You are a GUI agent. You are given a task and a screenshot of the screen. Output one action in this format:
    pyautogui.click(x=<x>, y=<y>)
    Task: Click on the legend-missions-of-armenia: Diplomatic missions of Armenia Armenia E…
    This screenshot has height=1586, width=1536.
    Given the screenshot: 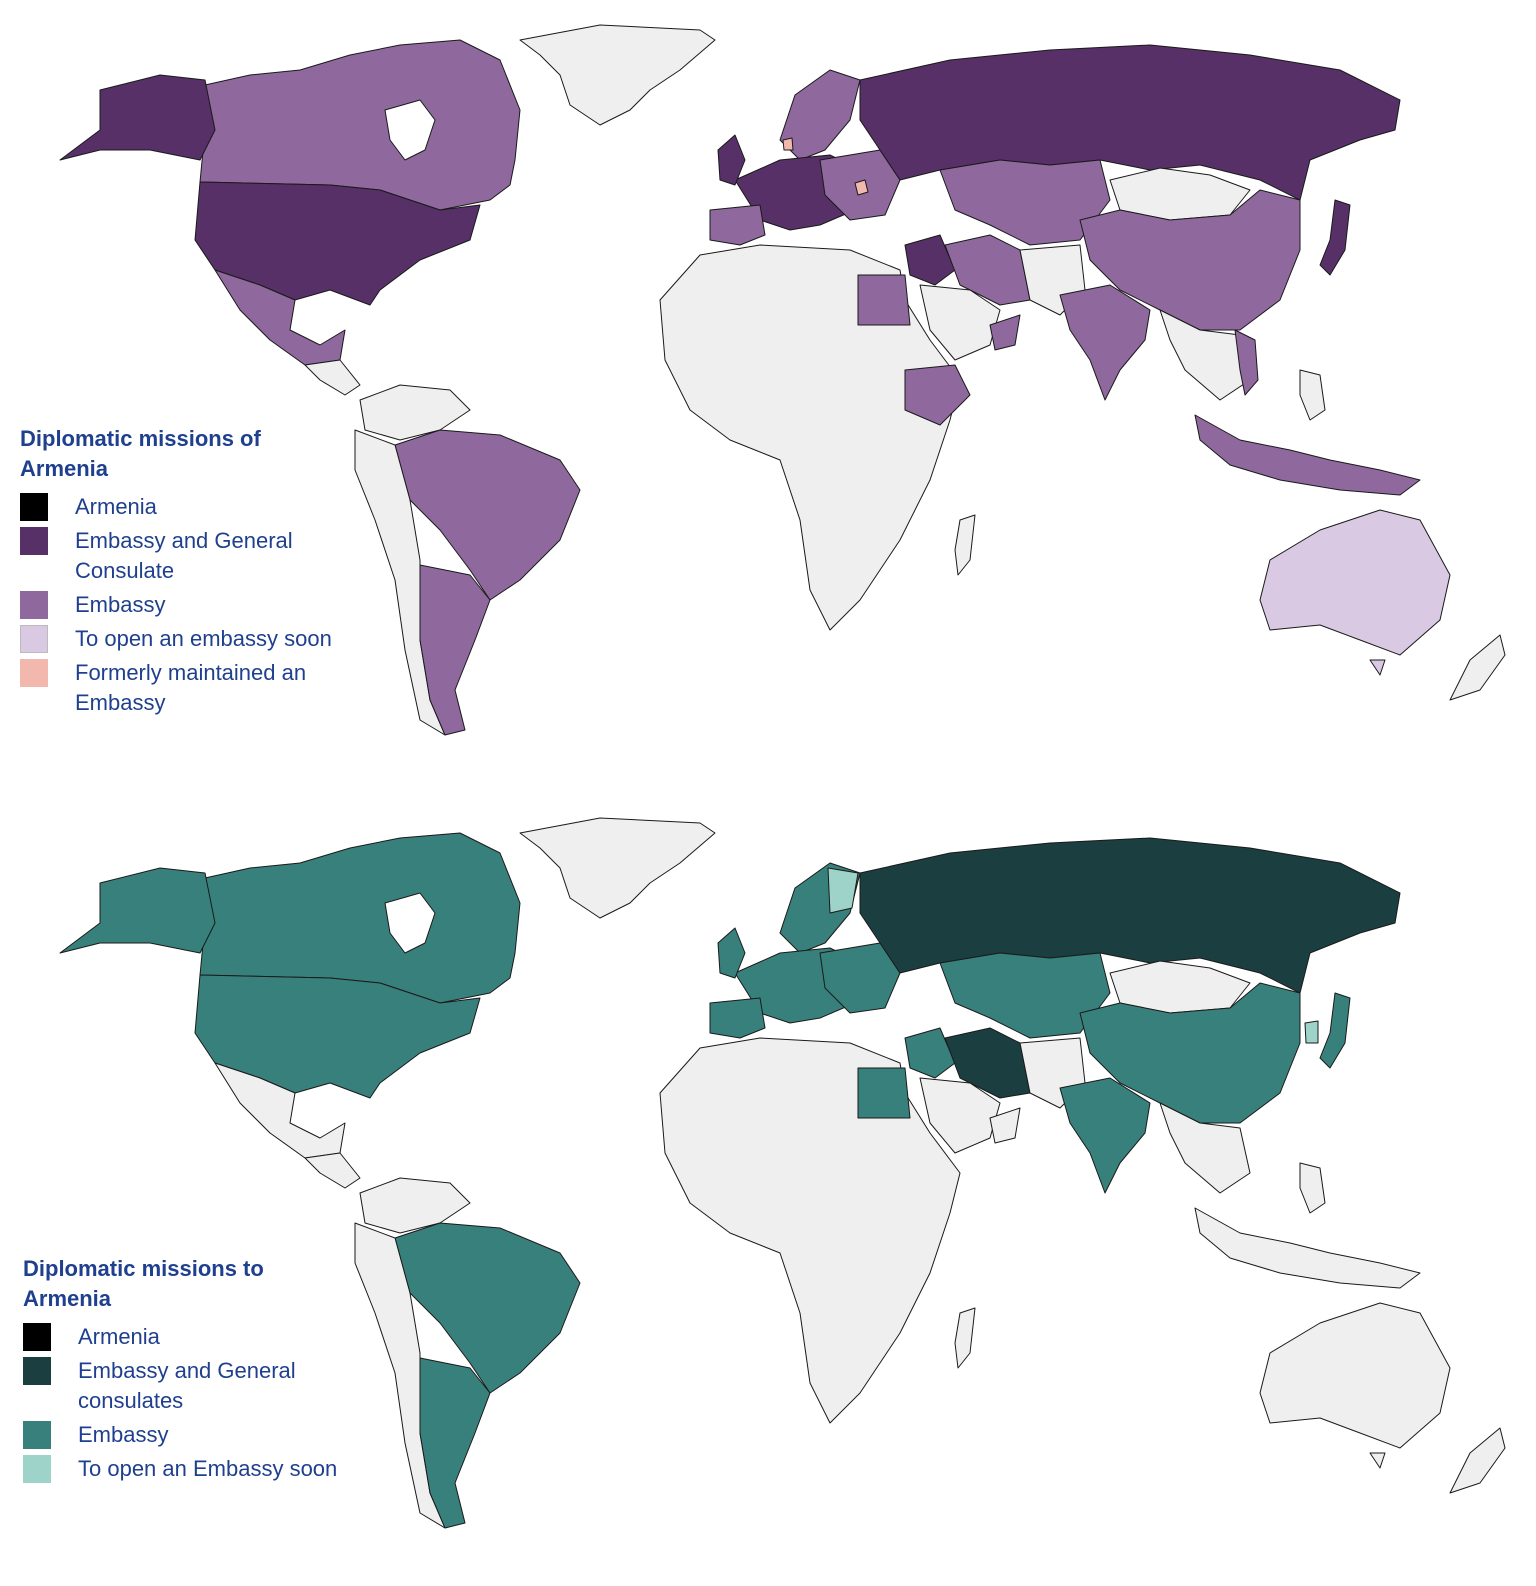 What is the action you would take?
    pyautogui.click(x=177, y=573)
    